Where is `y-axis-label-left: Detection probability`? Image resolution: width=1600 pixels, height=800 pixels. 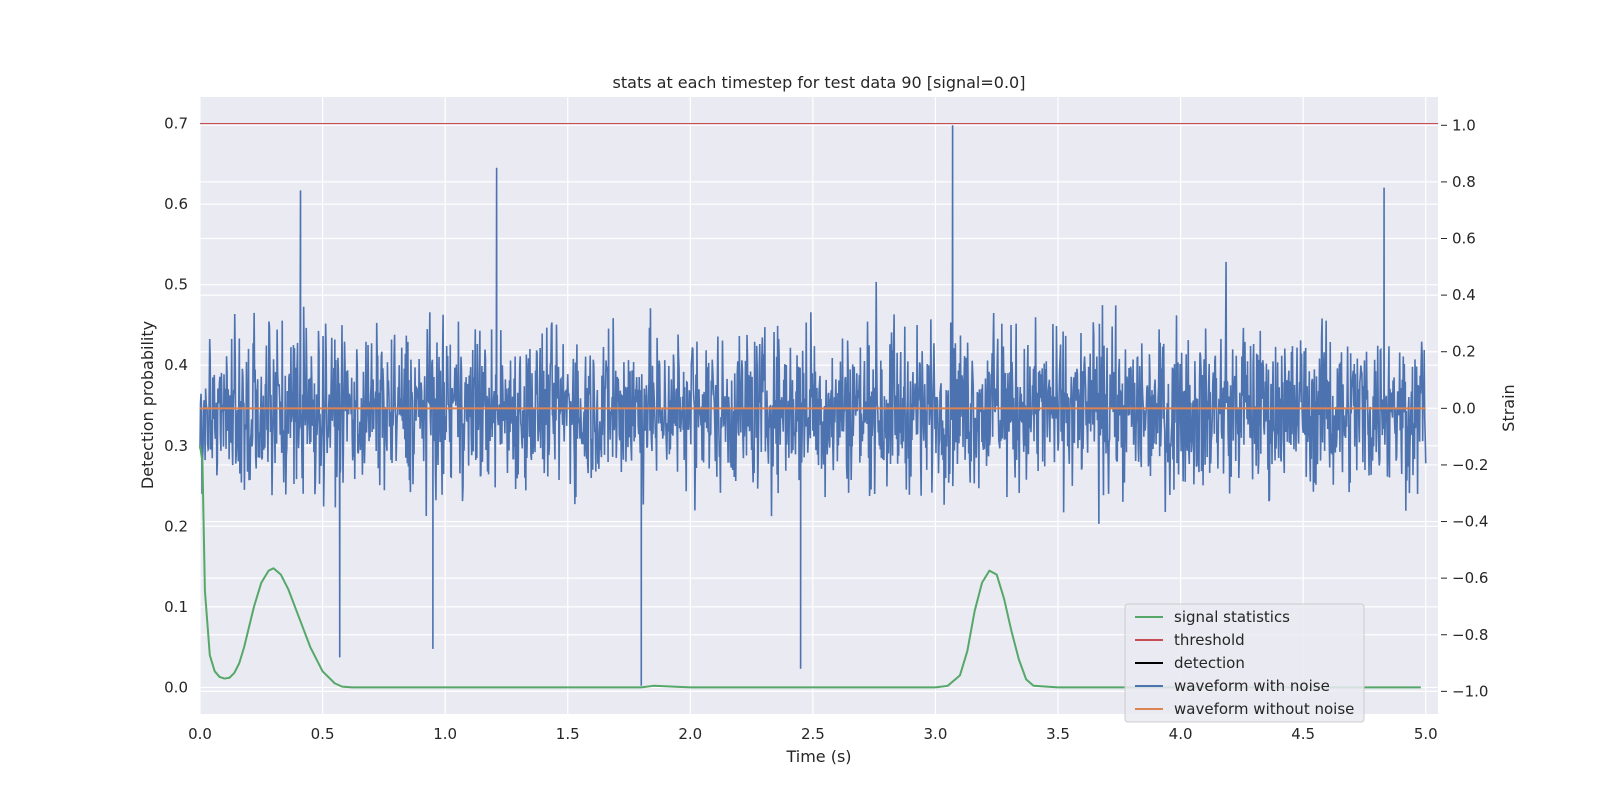 y-axis-label-left: Detection probability is located at coordinates (147, 405).